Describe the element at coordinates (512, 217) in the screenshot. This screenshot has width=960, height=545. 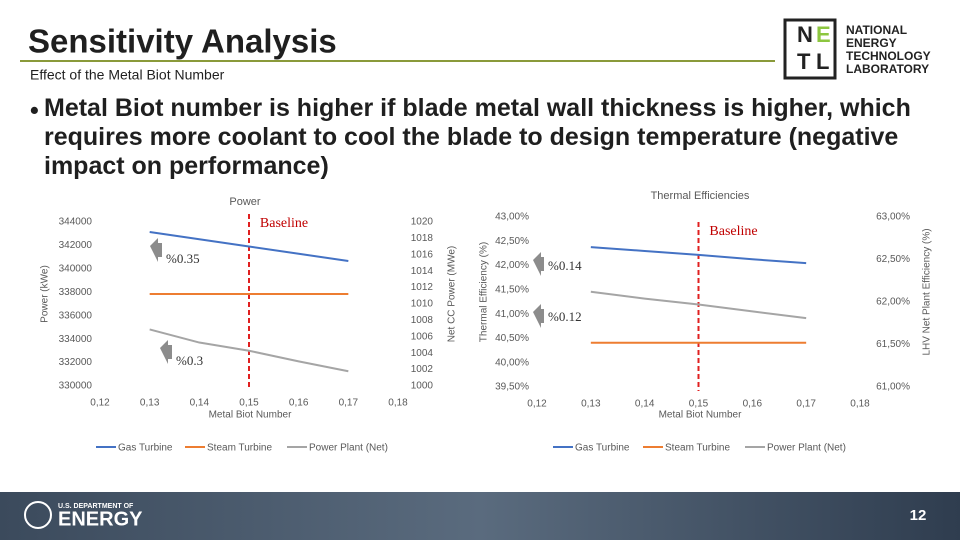
I see `y-tick-label: 43,00%` at that location.